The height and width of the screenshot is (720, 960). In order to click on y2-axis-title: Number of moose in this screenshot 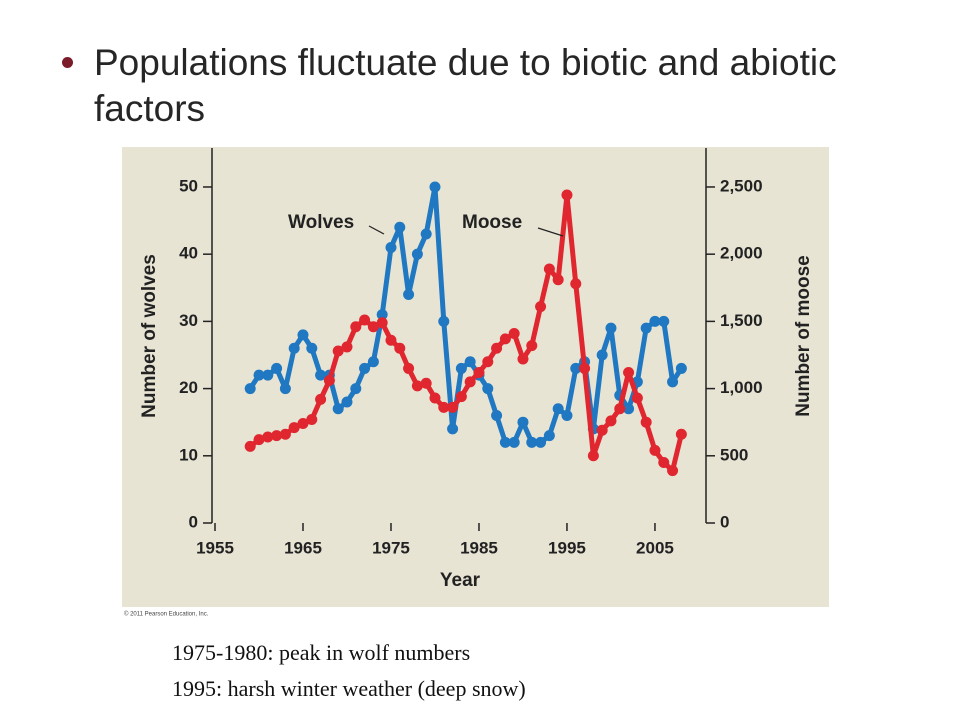, I will do `click(803, 336)`.